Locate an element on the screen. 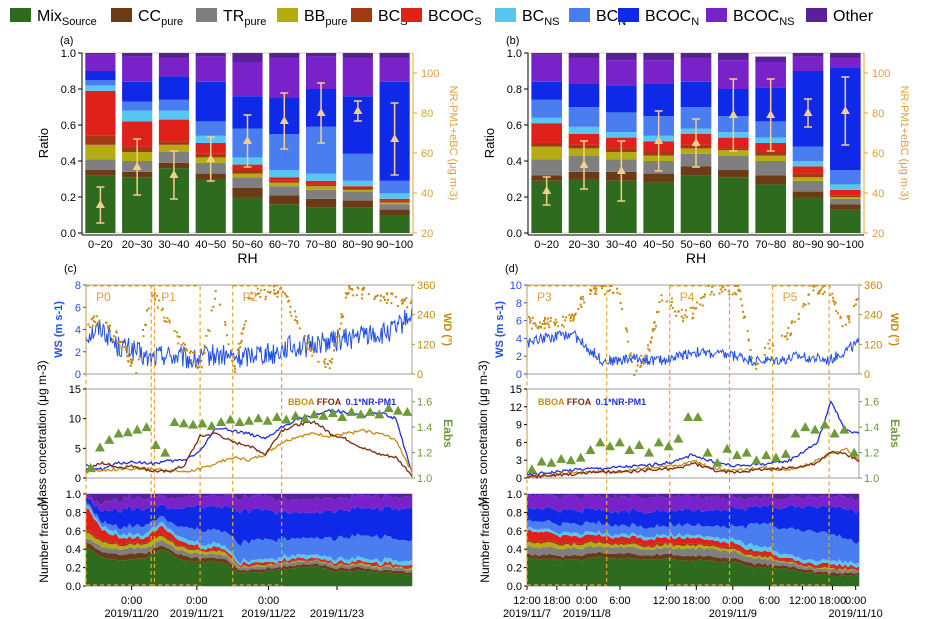 This screenshot has height=619, width=937. y-tick-label: 1.0 is located at coordinates (514, 54).